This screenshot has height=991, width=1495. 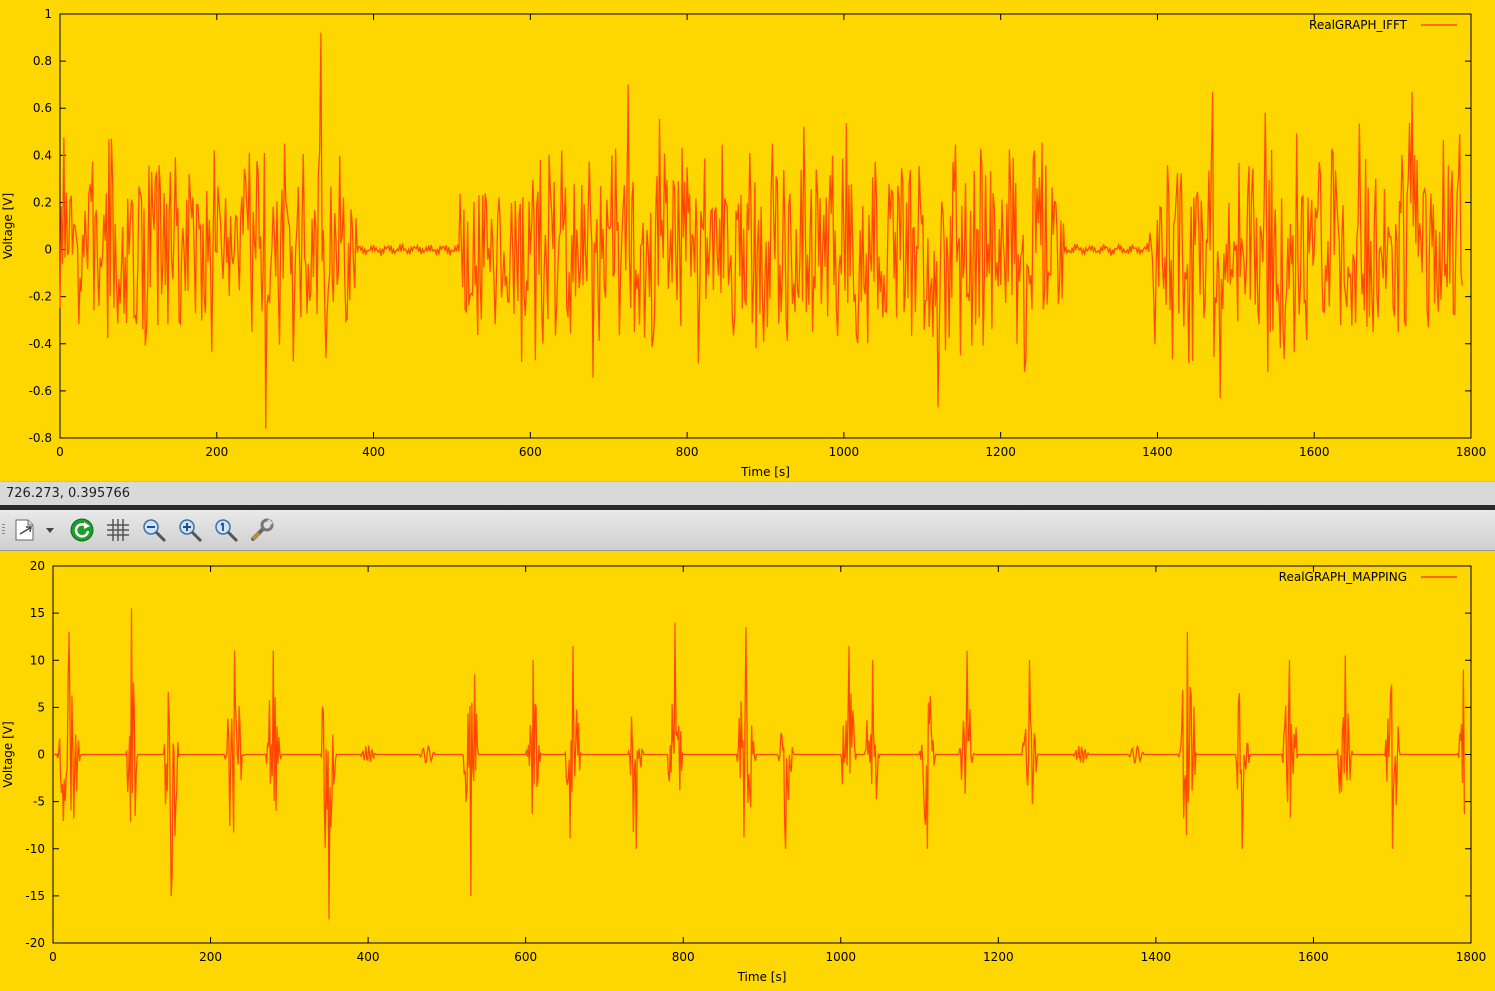 I want to click on refresh-button, so click(x=82, y=530).